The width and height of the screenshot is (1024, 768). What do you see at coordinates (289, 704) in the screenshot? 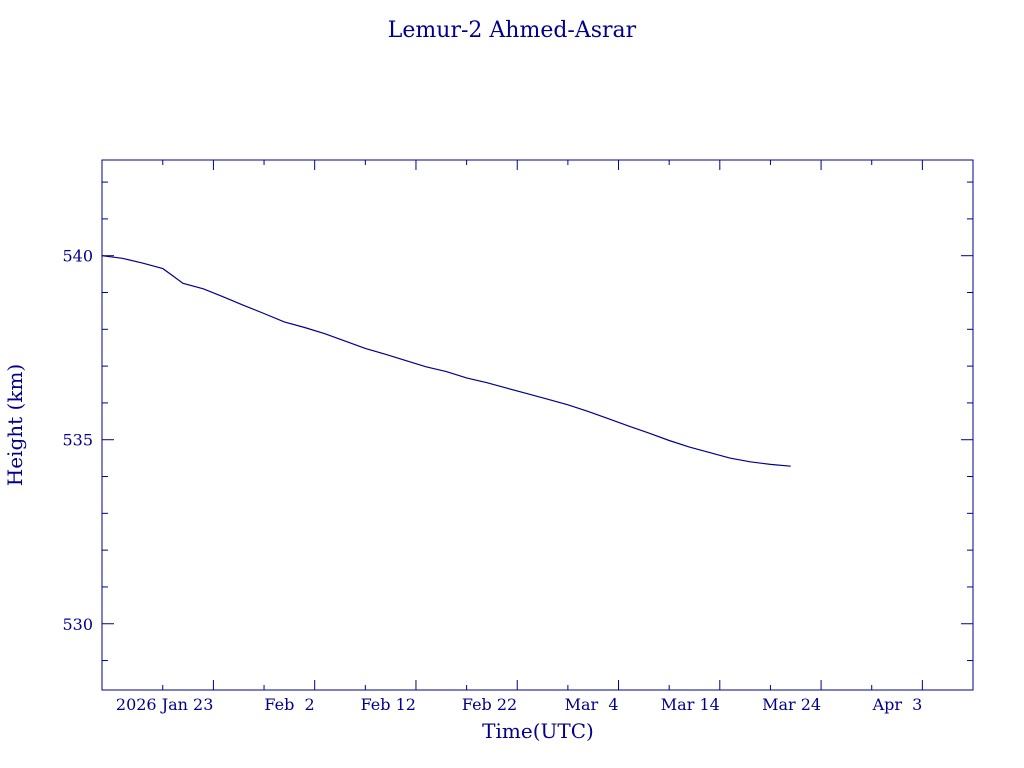
I see `x-tick-label: Feb 2` at bounding box center [289, 704].